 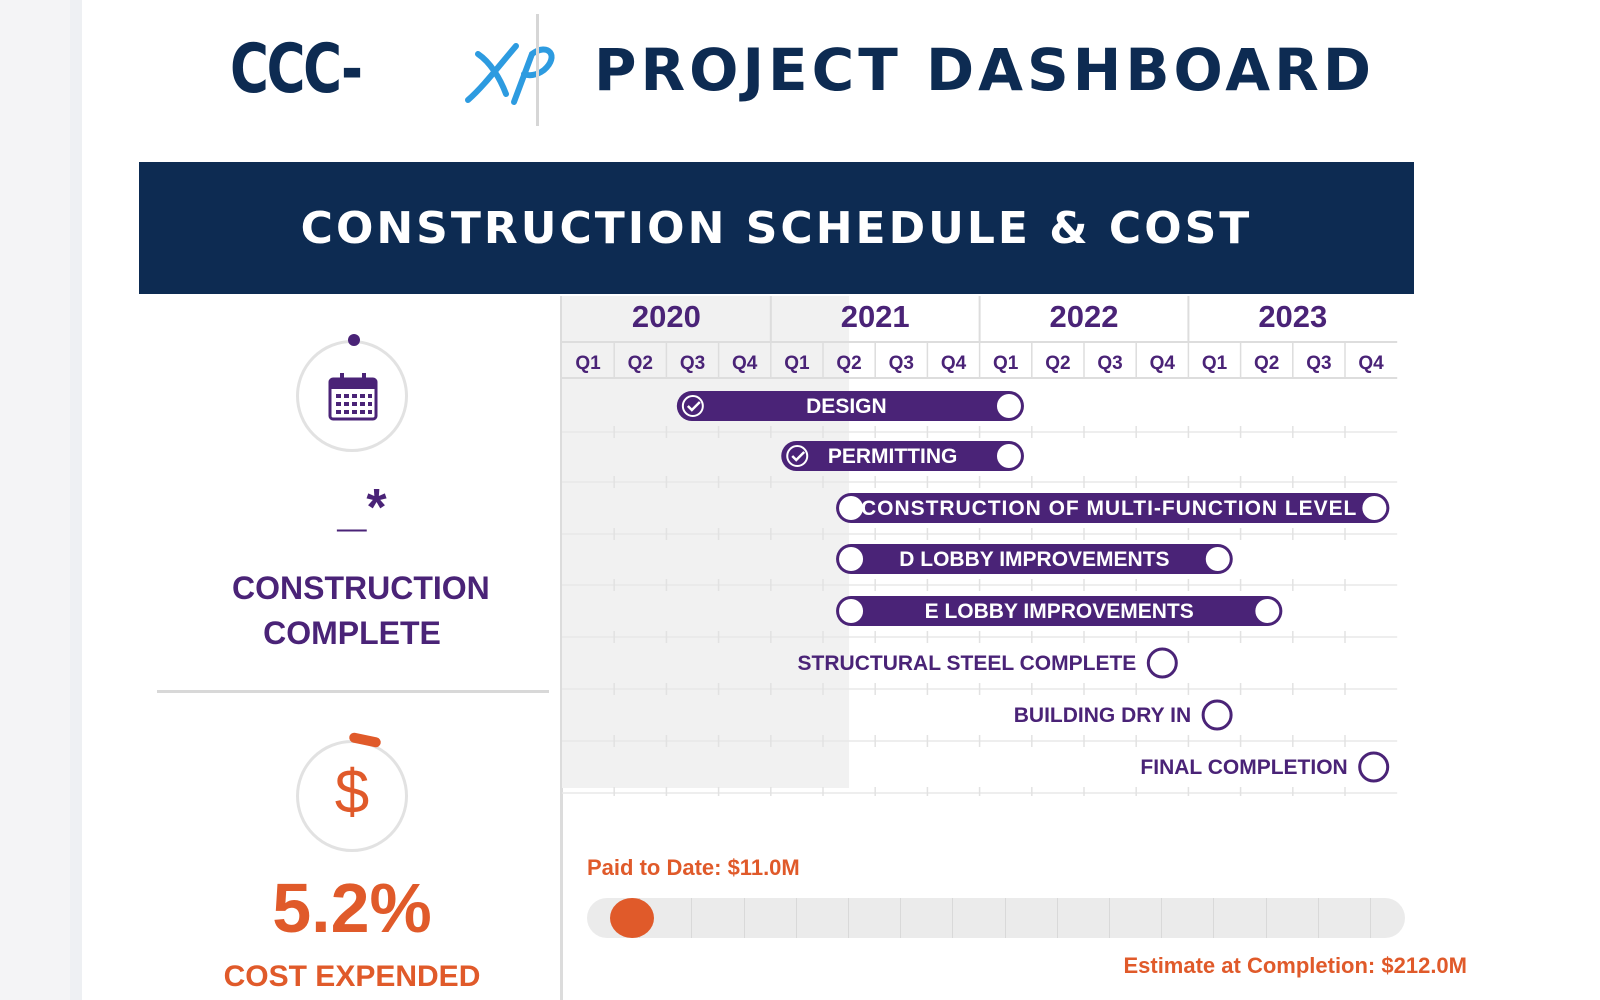 I want to click on year-label-2023: 2023, so click(x=1292, y=316).